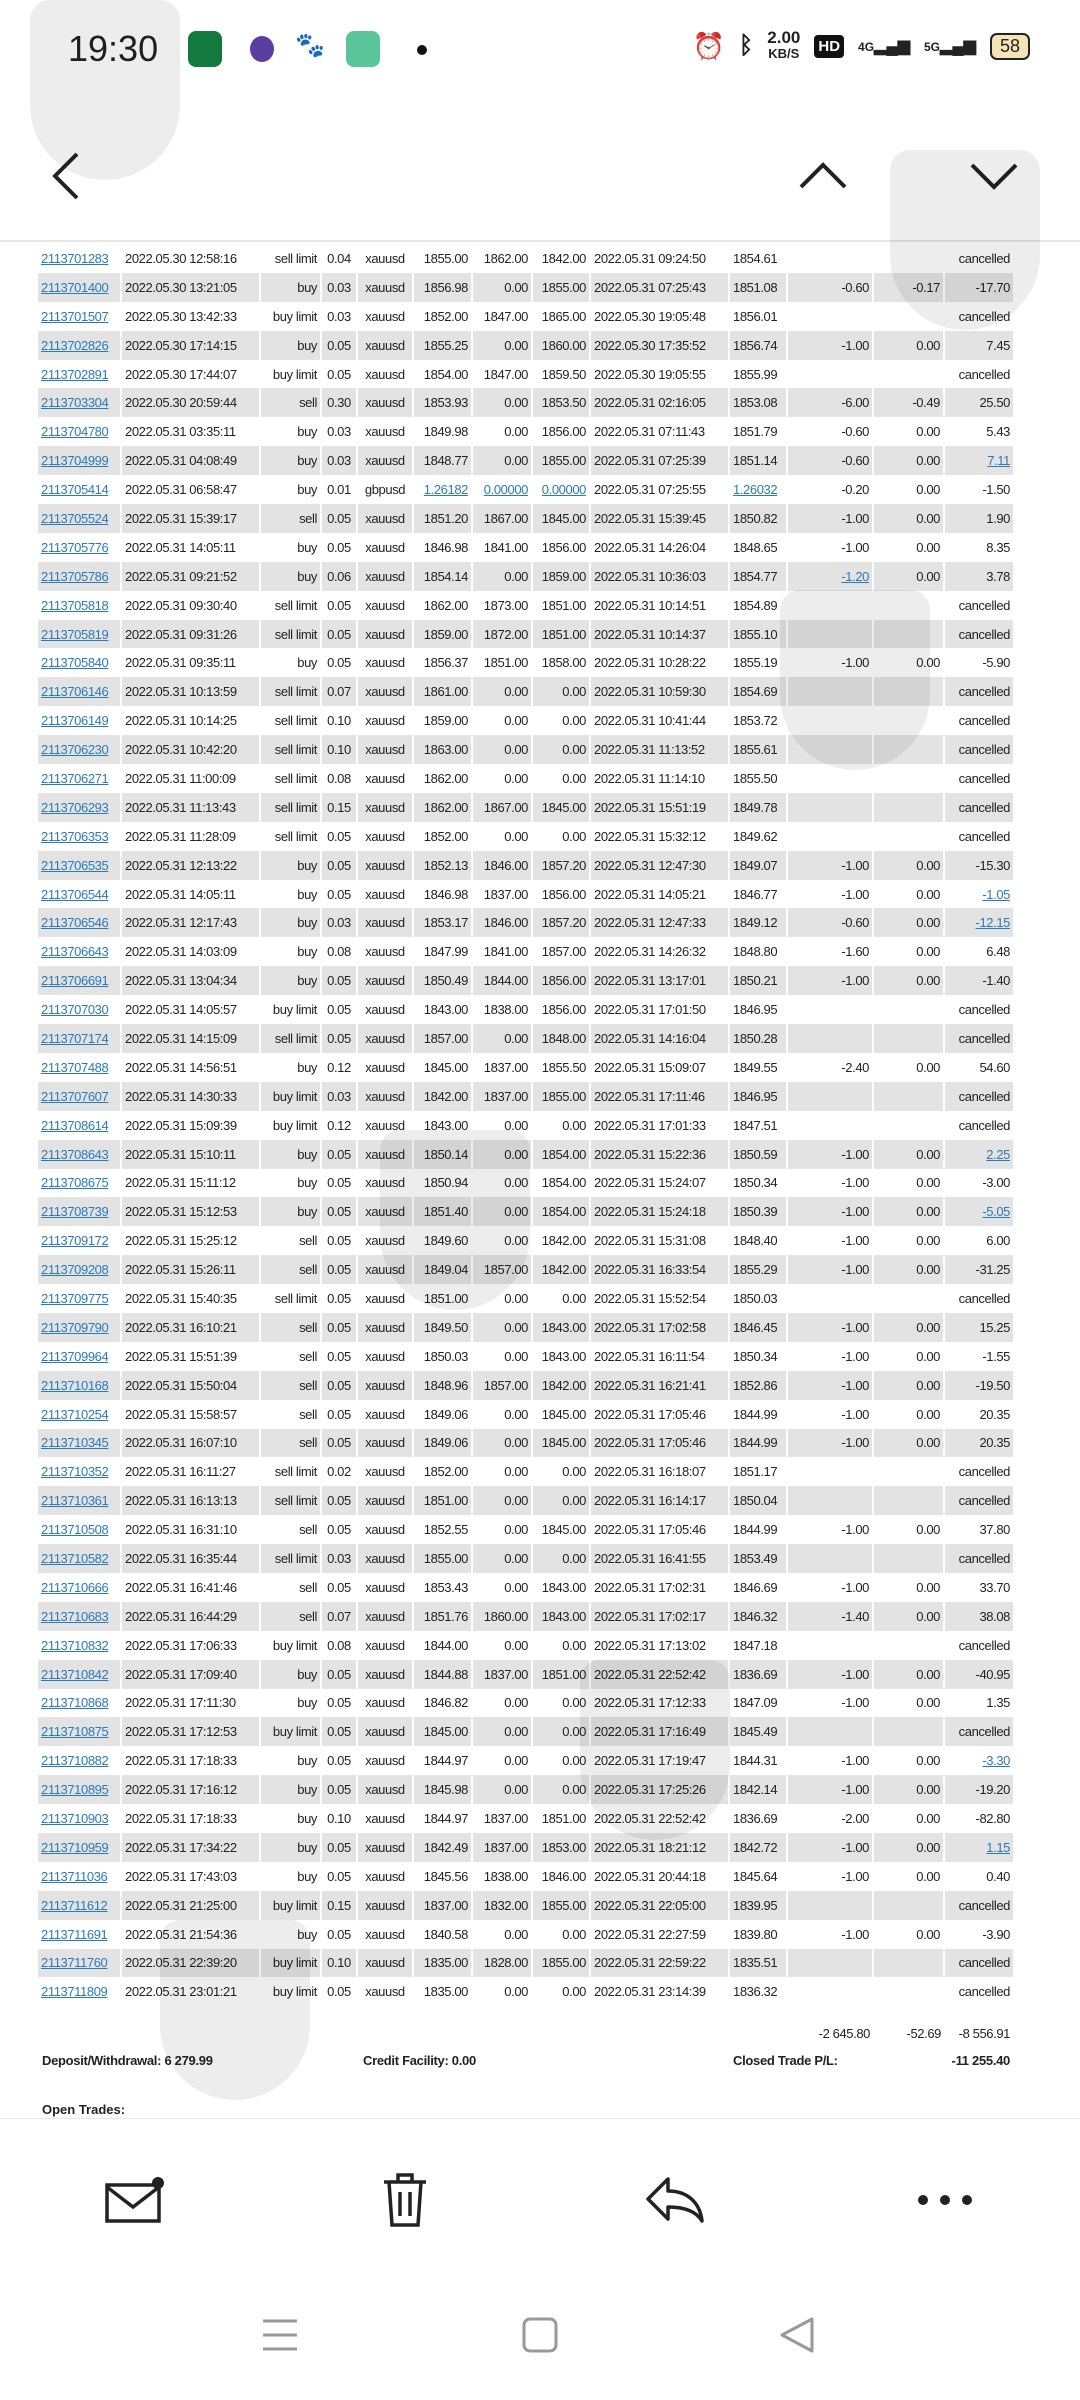 This screenshot has height=2400, width=1080. I want to click on trade-id-cell: 2113710882, so click(75, 1761).